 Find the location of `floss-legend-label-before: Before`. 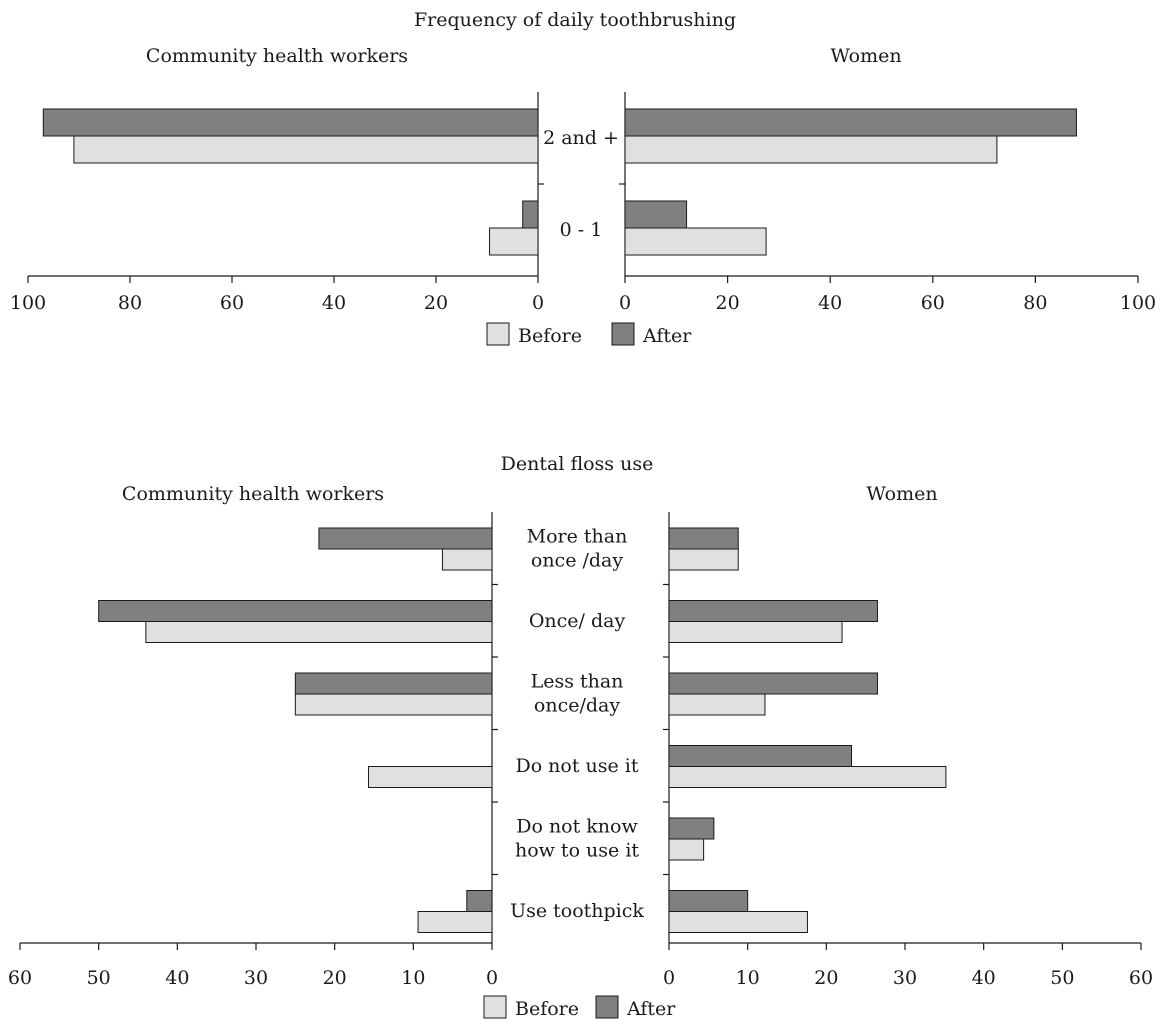

floss-legend-label-before: Before is located at coordinates (547, 1009).